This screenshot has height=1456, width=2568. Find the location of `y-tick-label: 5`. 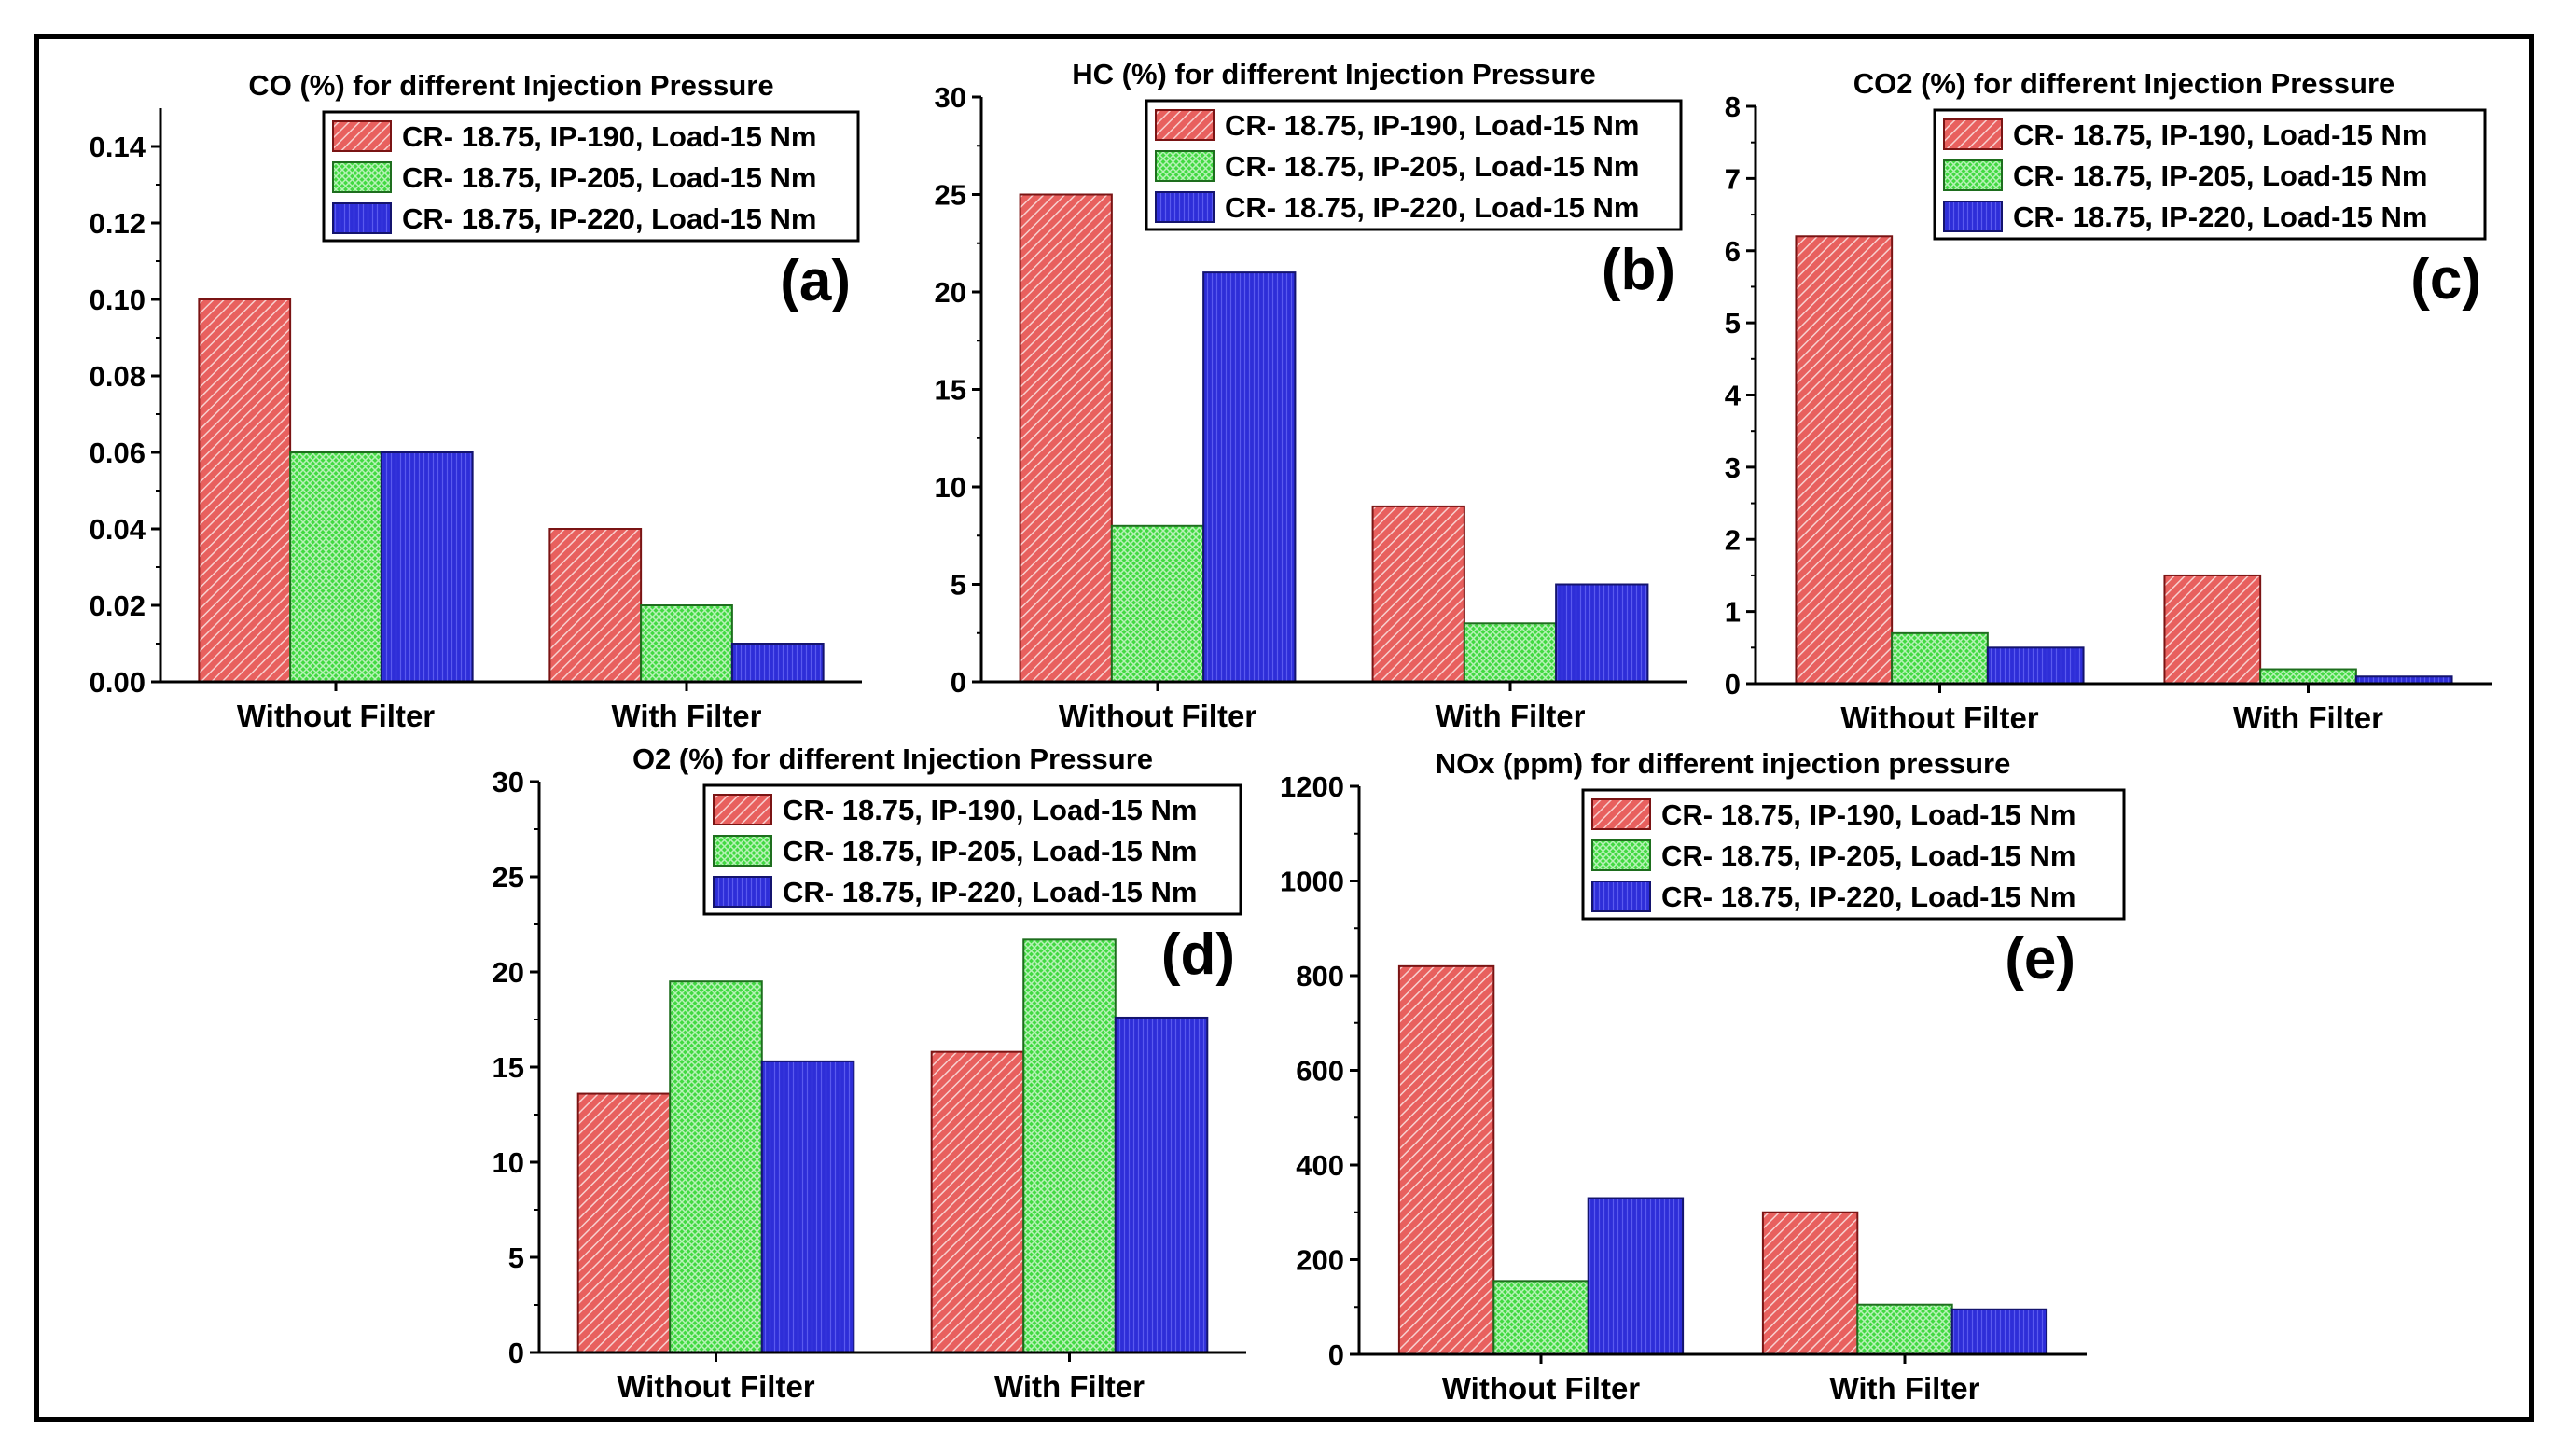

y-tick-label: 5 is located at coordinates (516, 1257).